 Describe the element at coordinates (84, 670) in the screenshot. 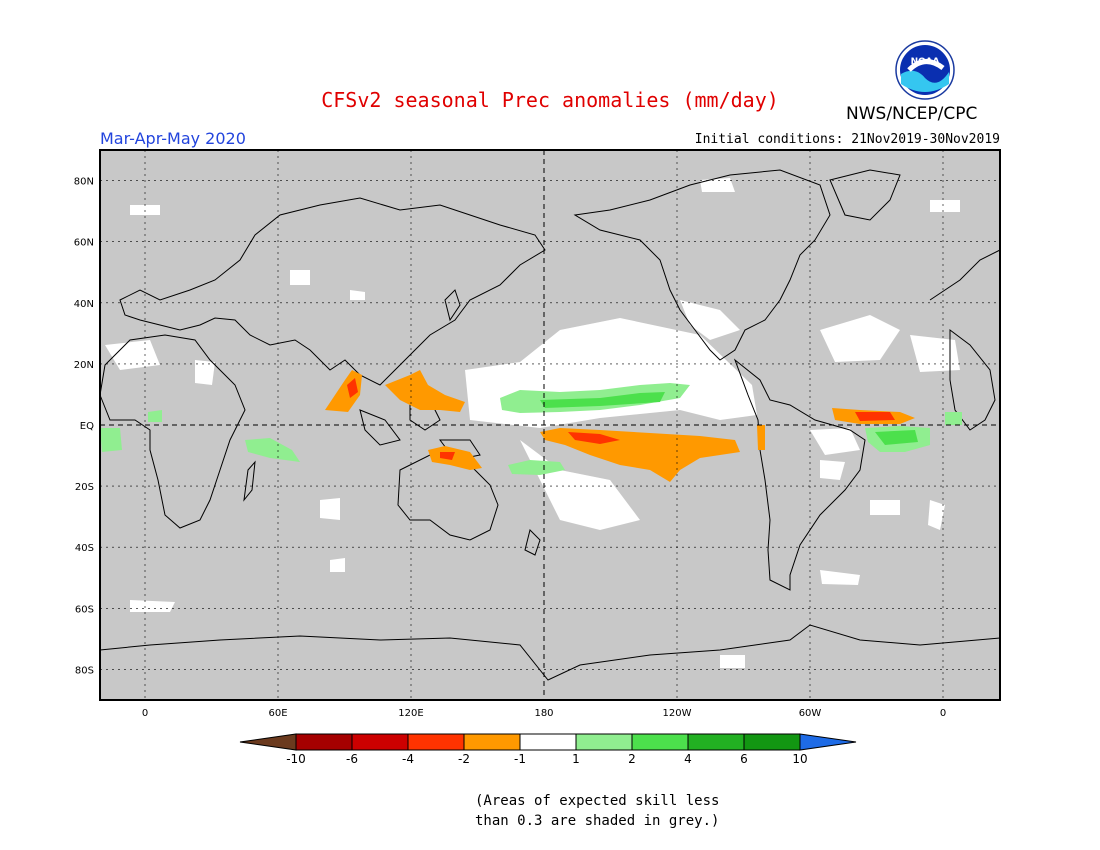

I see `lat-label: 80S` at that location.